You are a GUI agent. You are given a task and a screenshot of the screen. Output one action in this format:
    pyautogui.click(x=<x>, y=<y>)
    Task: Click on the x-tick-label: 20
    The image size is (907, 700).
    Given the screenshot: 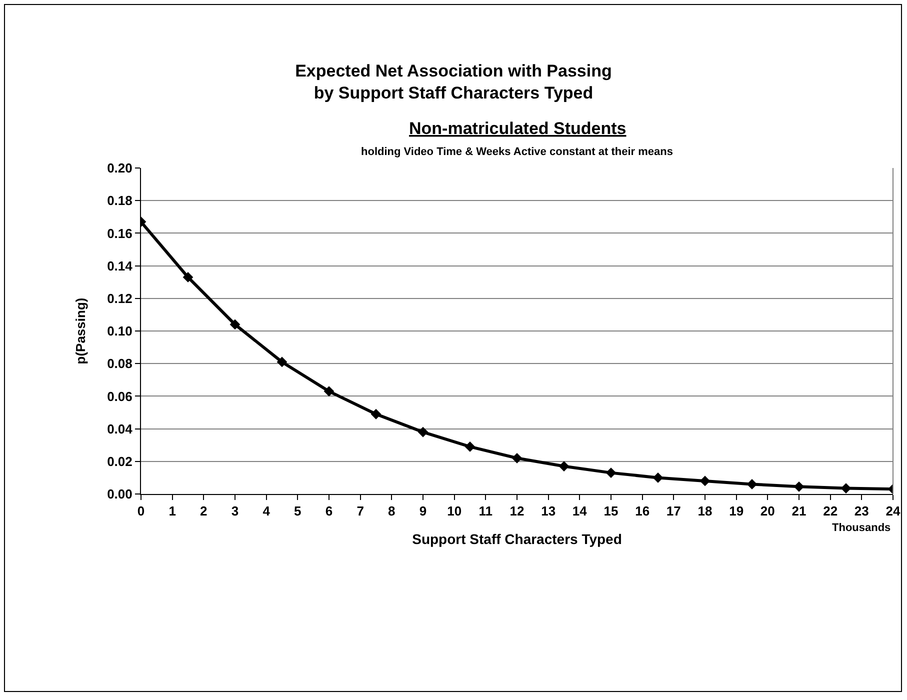 What is the action you would take?
    pyautogui.click(x=767, y=511)
    